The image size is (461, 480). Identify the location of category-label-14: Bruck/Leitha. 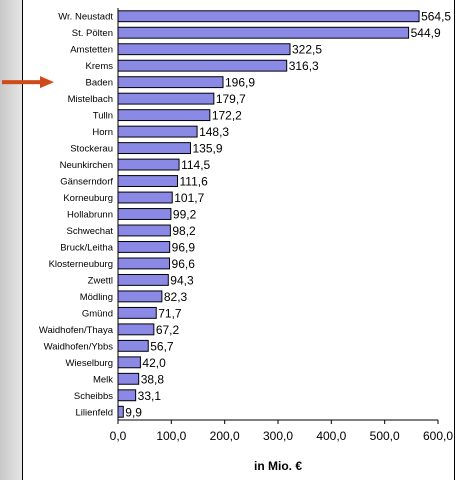
(87, 247).